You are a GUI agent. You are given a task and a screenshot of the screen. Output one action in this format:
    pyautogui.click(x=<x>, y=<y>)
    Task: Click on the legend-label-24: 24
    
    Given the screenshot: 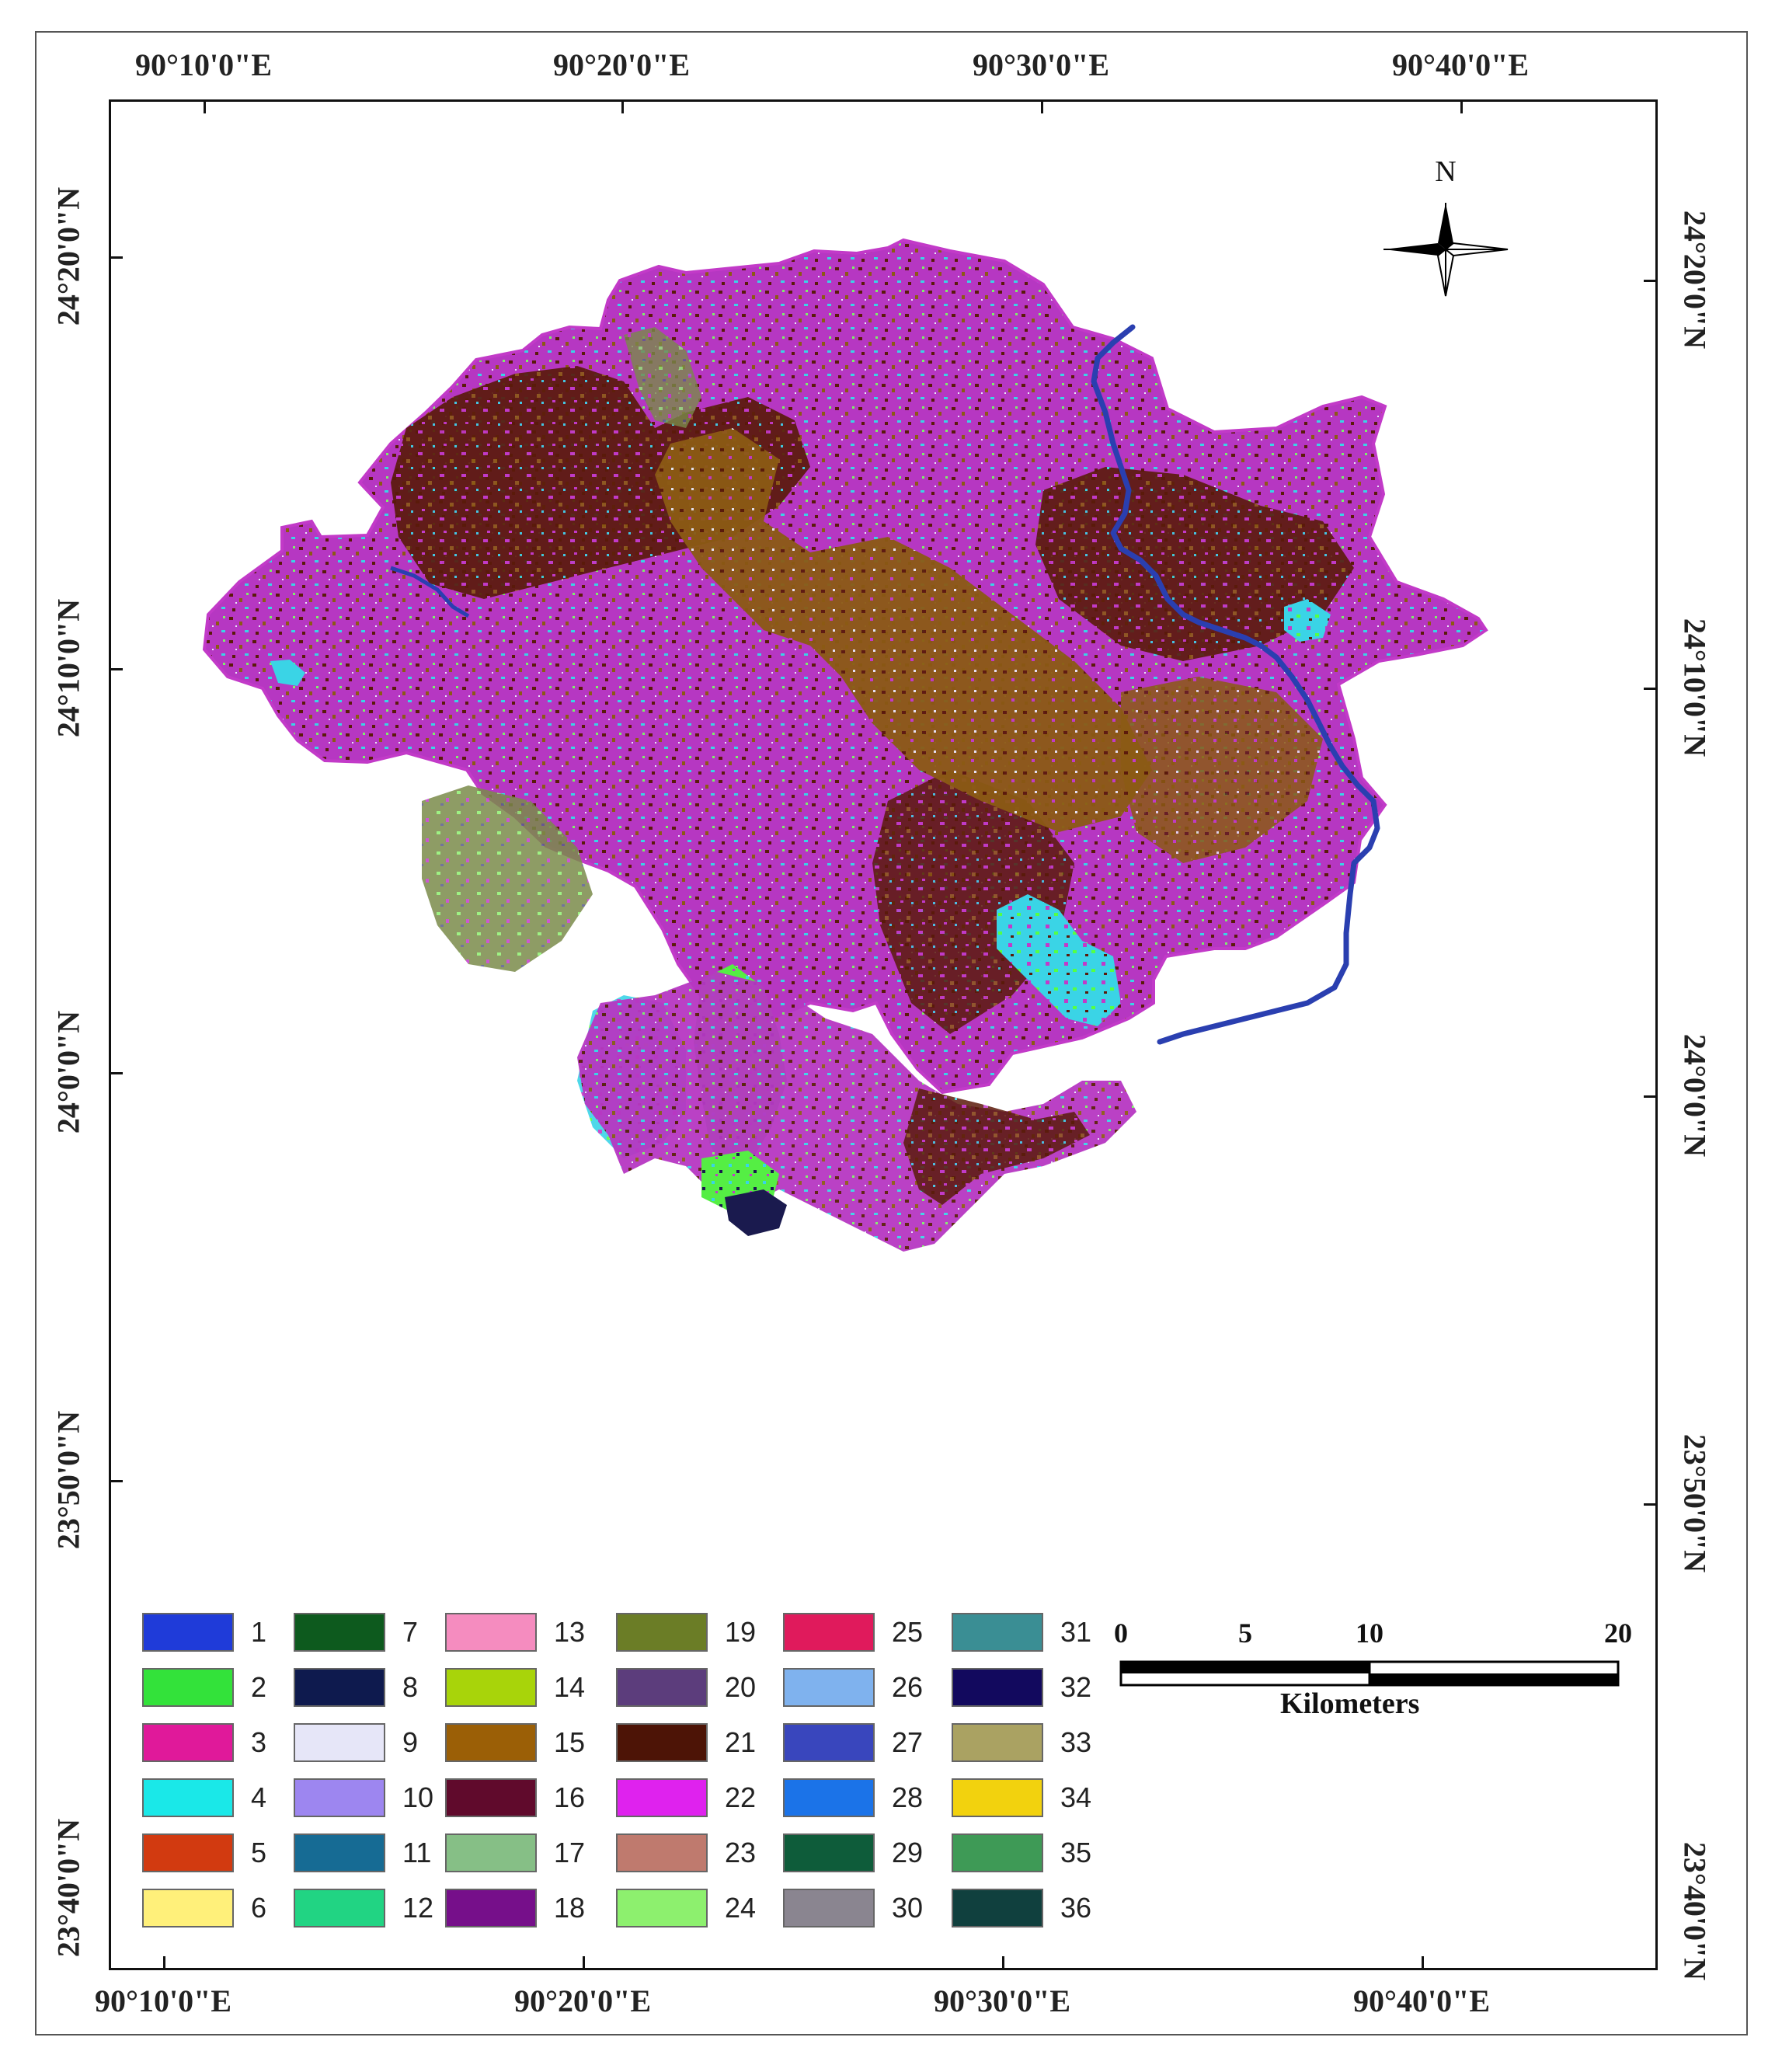 What is the action you would take?
    pyautogui.click(x=741, y=1908)
    